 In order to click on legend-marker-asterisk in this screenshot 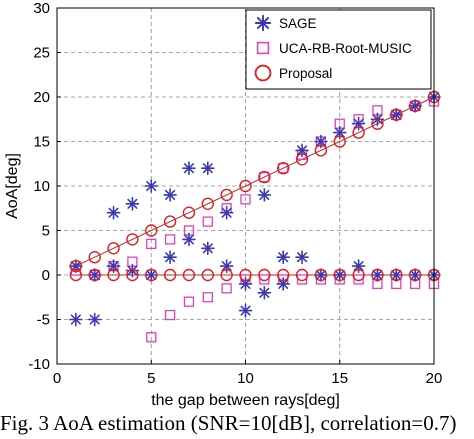, I will do `click(263, 23)`.